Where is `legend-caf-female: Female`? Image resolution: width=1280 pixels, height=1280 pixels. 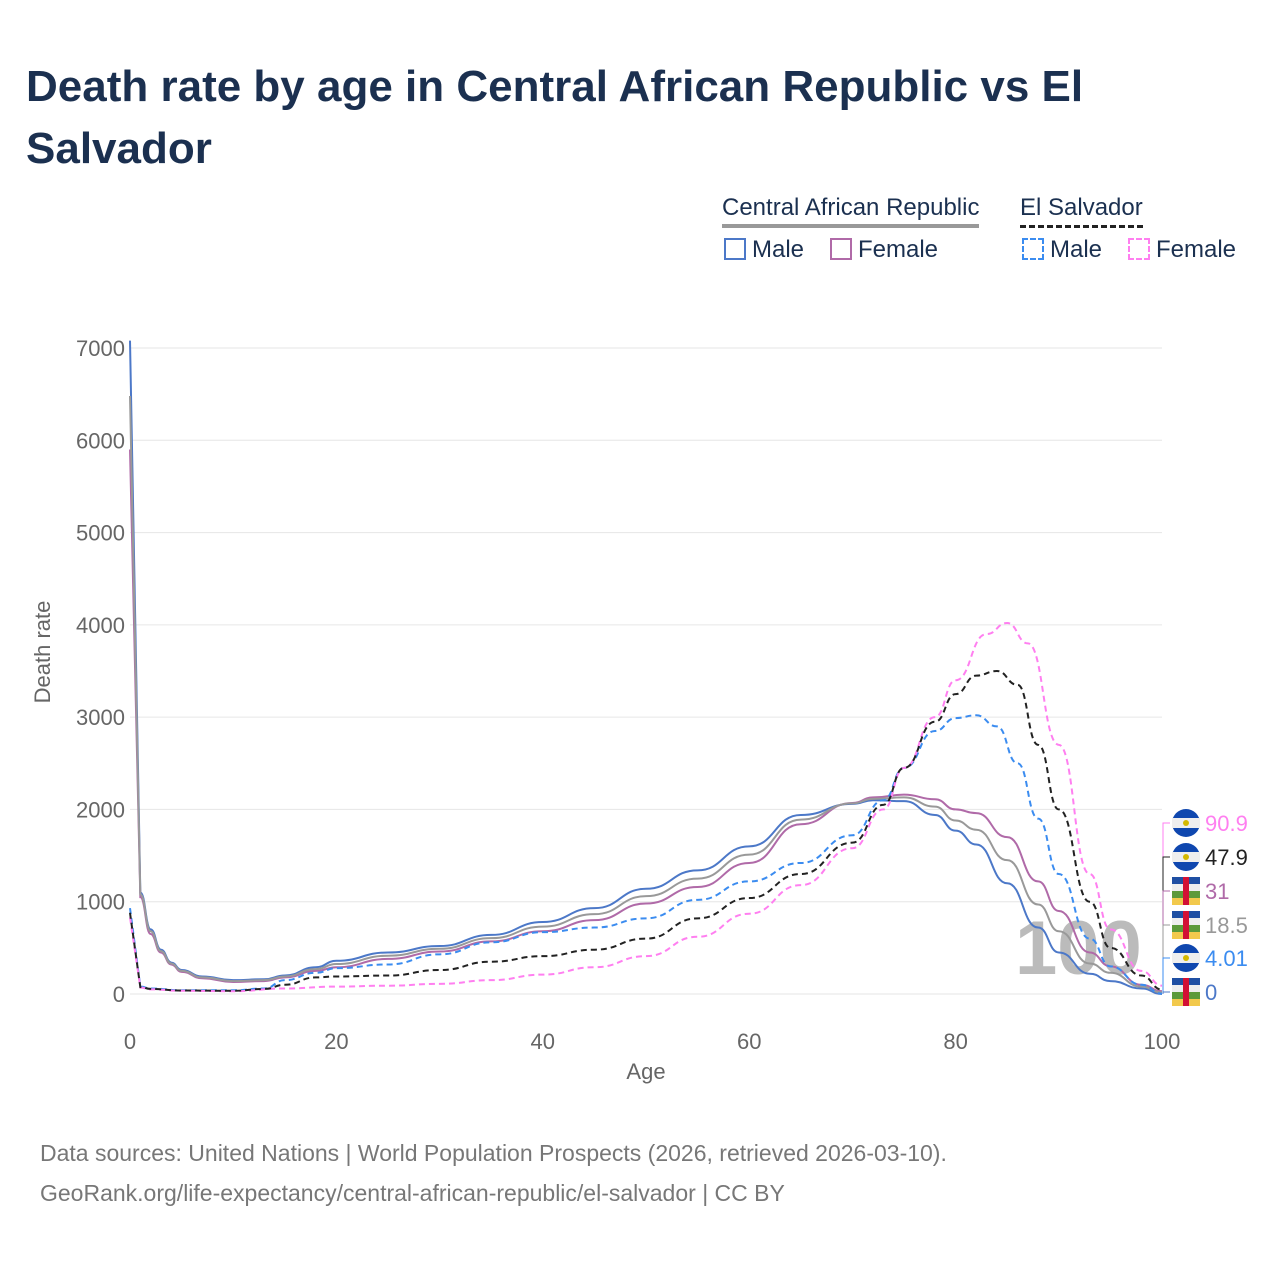
legend-caf-female: Female is located at coordinates (884, 250).